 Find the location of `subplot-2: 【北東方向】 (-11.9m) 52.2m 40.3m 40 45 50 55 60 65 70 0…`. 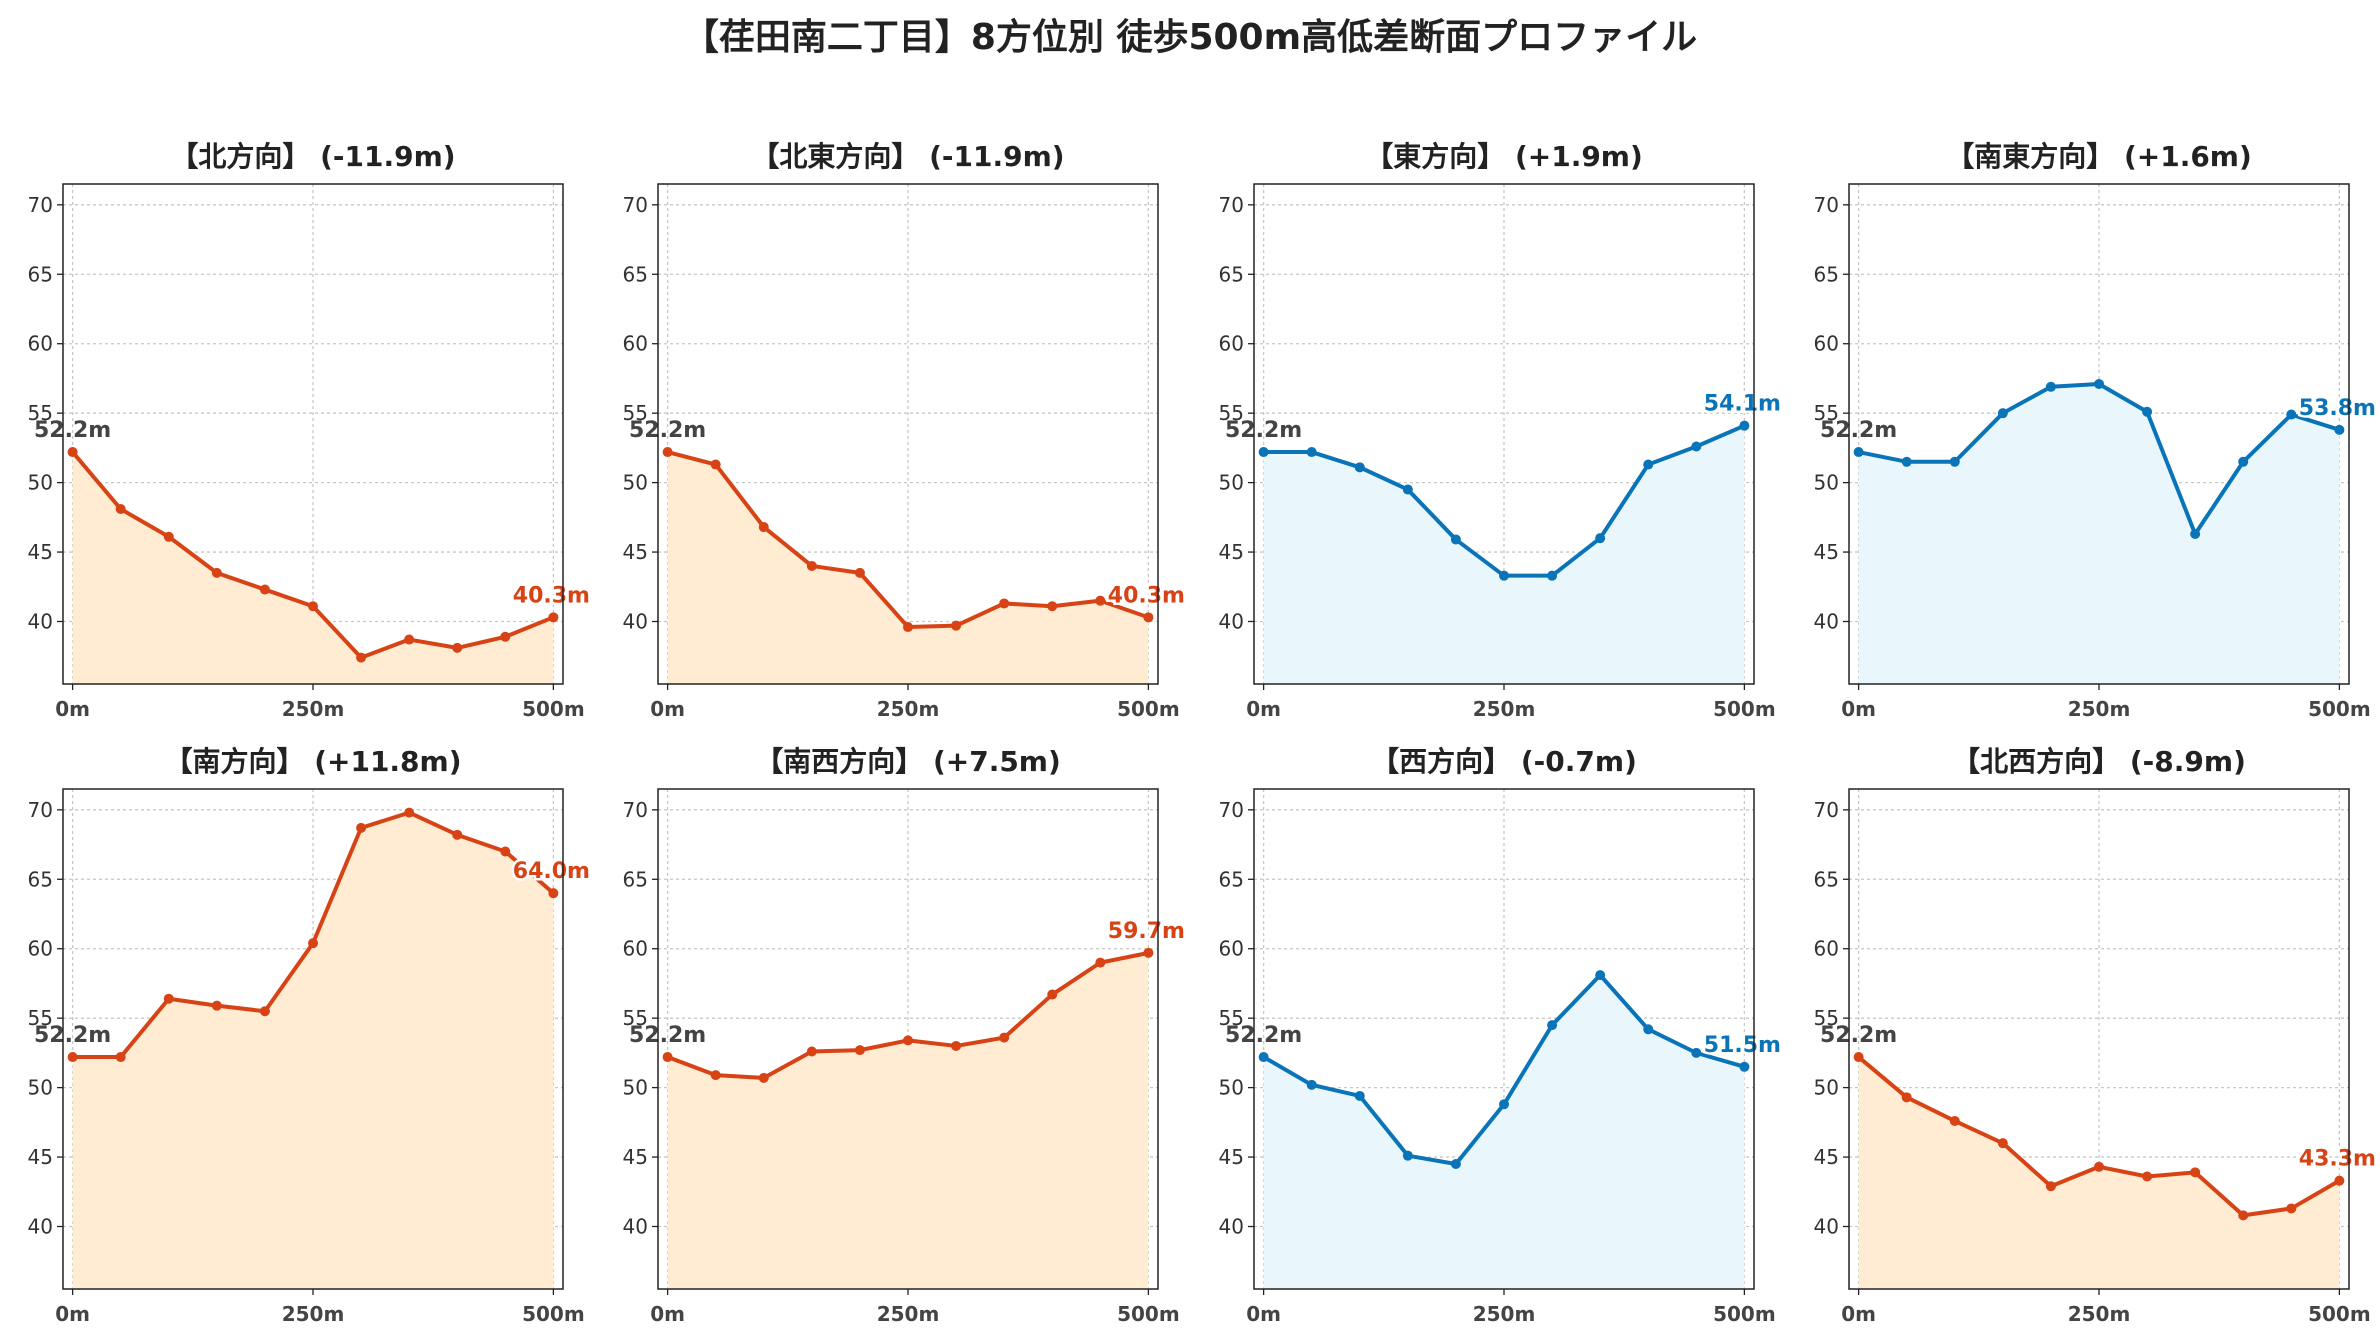

subplot-2: 【北東方向】 (-11.9m) 52.2m 40.3m 40 45 50 55 60 65 70 0… is located at coordinates (905, 430).